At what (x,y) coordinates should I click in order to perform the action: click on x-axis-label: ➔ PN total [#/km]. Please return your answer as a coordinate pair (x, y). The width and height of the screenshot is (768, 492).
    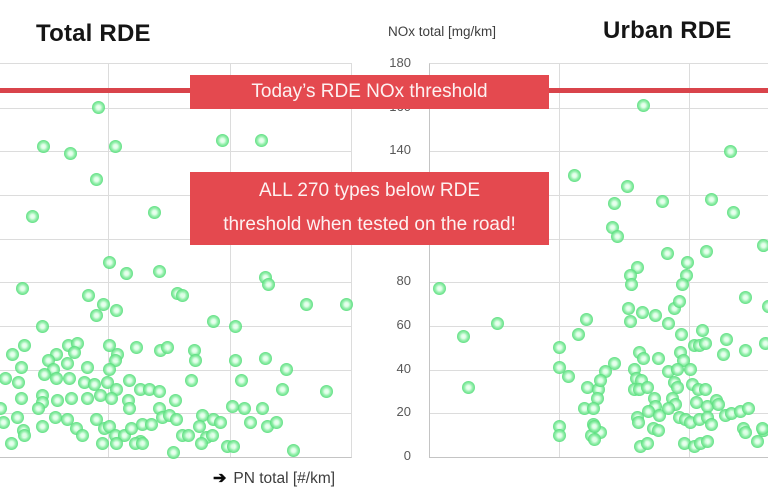
    Looking at the image, I should click on (274, 478).